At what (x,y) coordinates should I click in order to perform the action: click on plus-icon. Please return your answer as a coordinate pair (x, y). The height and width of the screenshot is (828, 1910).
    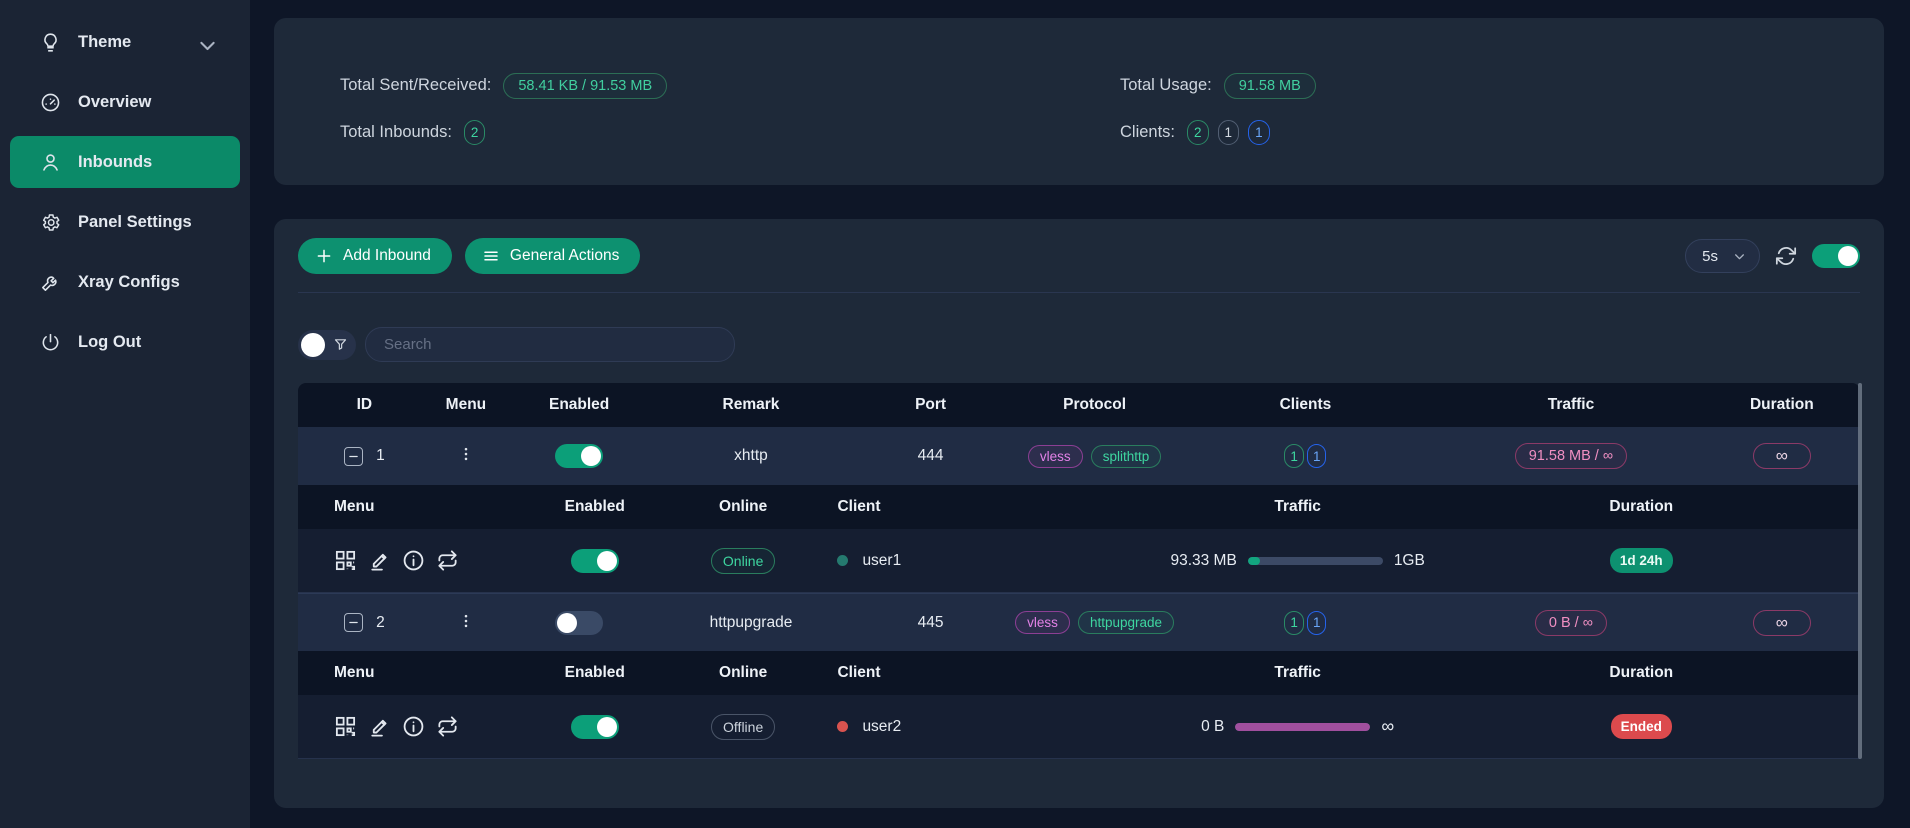
    Looking at the image, I should click on (324, 256).